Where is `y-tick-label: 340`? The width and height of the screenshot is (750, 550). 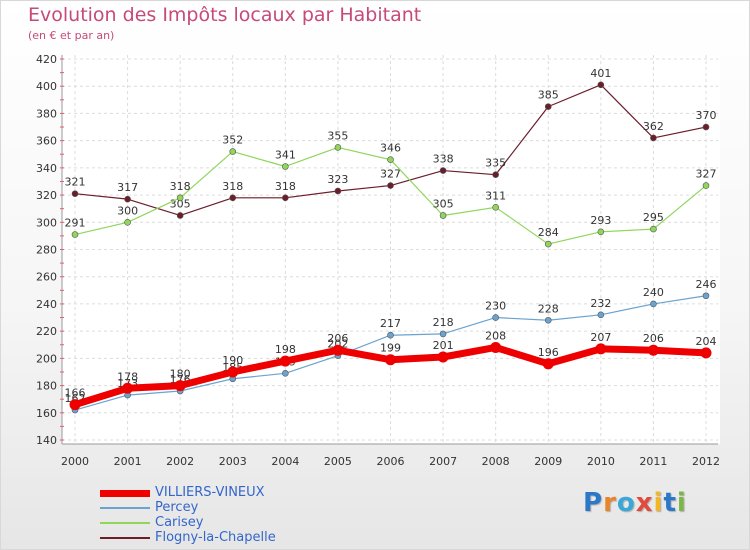 y-tick-label: 340 is located at coordinates (46, 168).